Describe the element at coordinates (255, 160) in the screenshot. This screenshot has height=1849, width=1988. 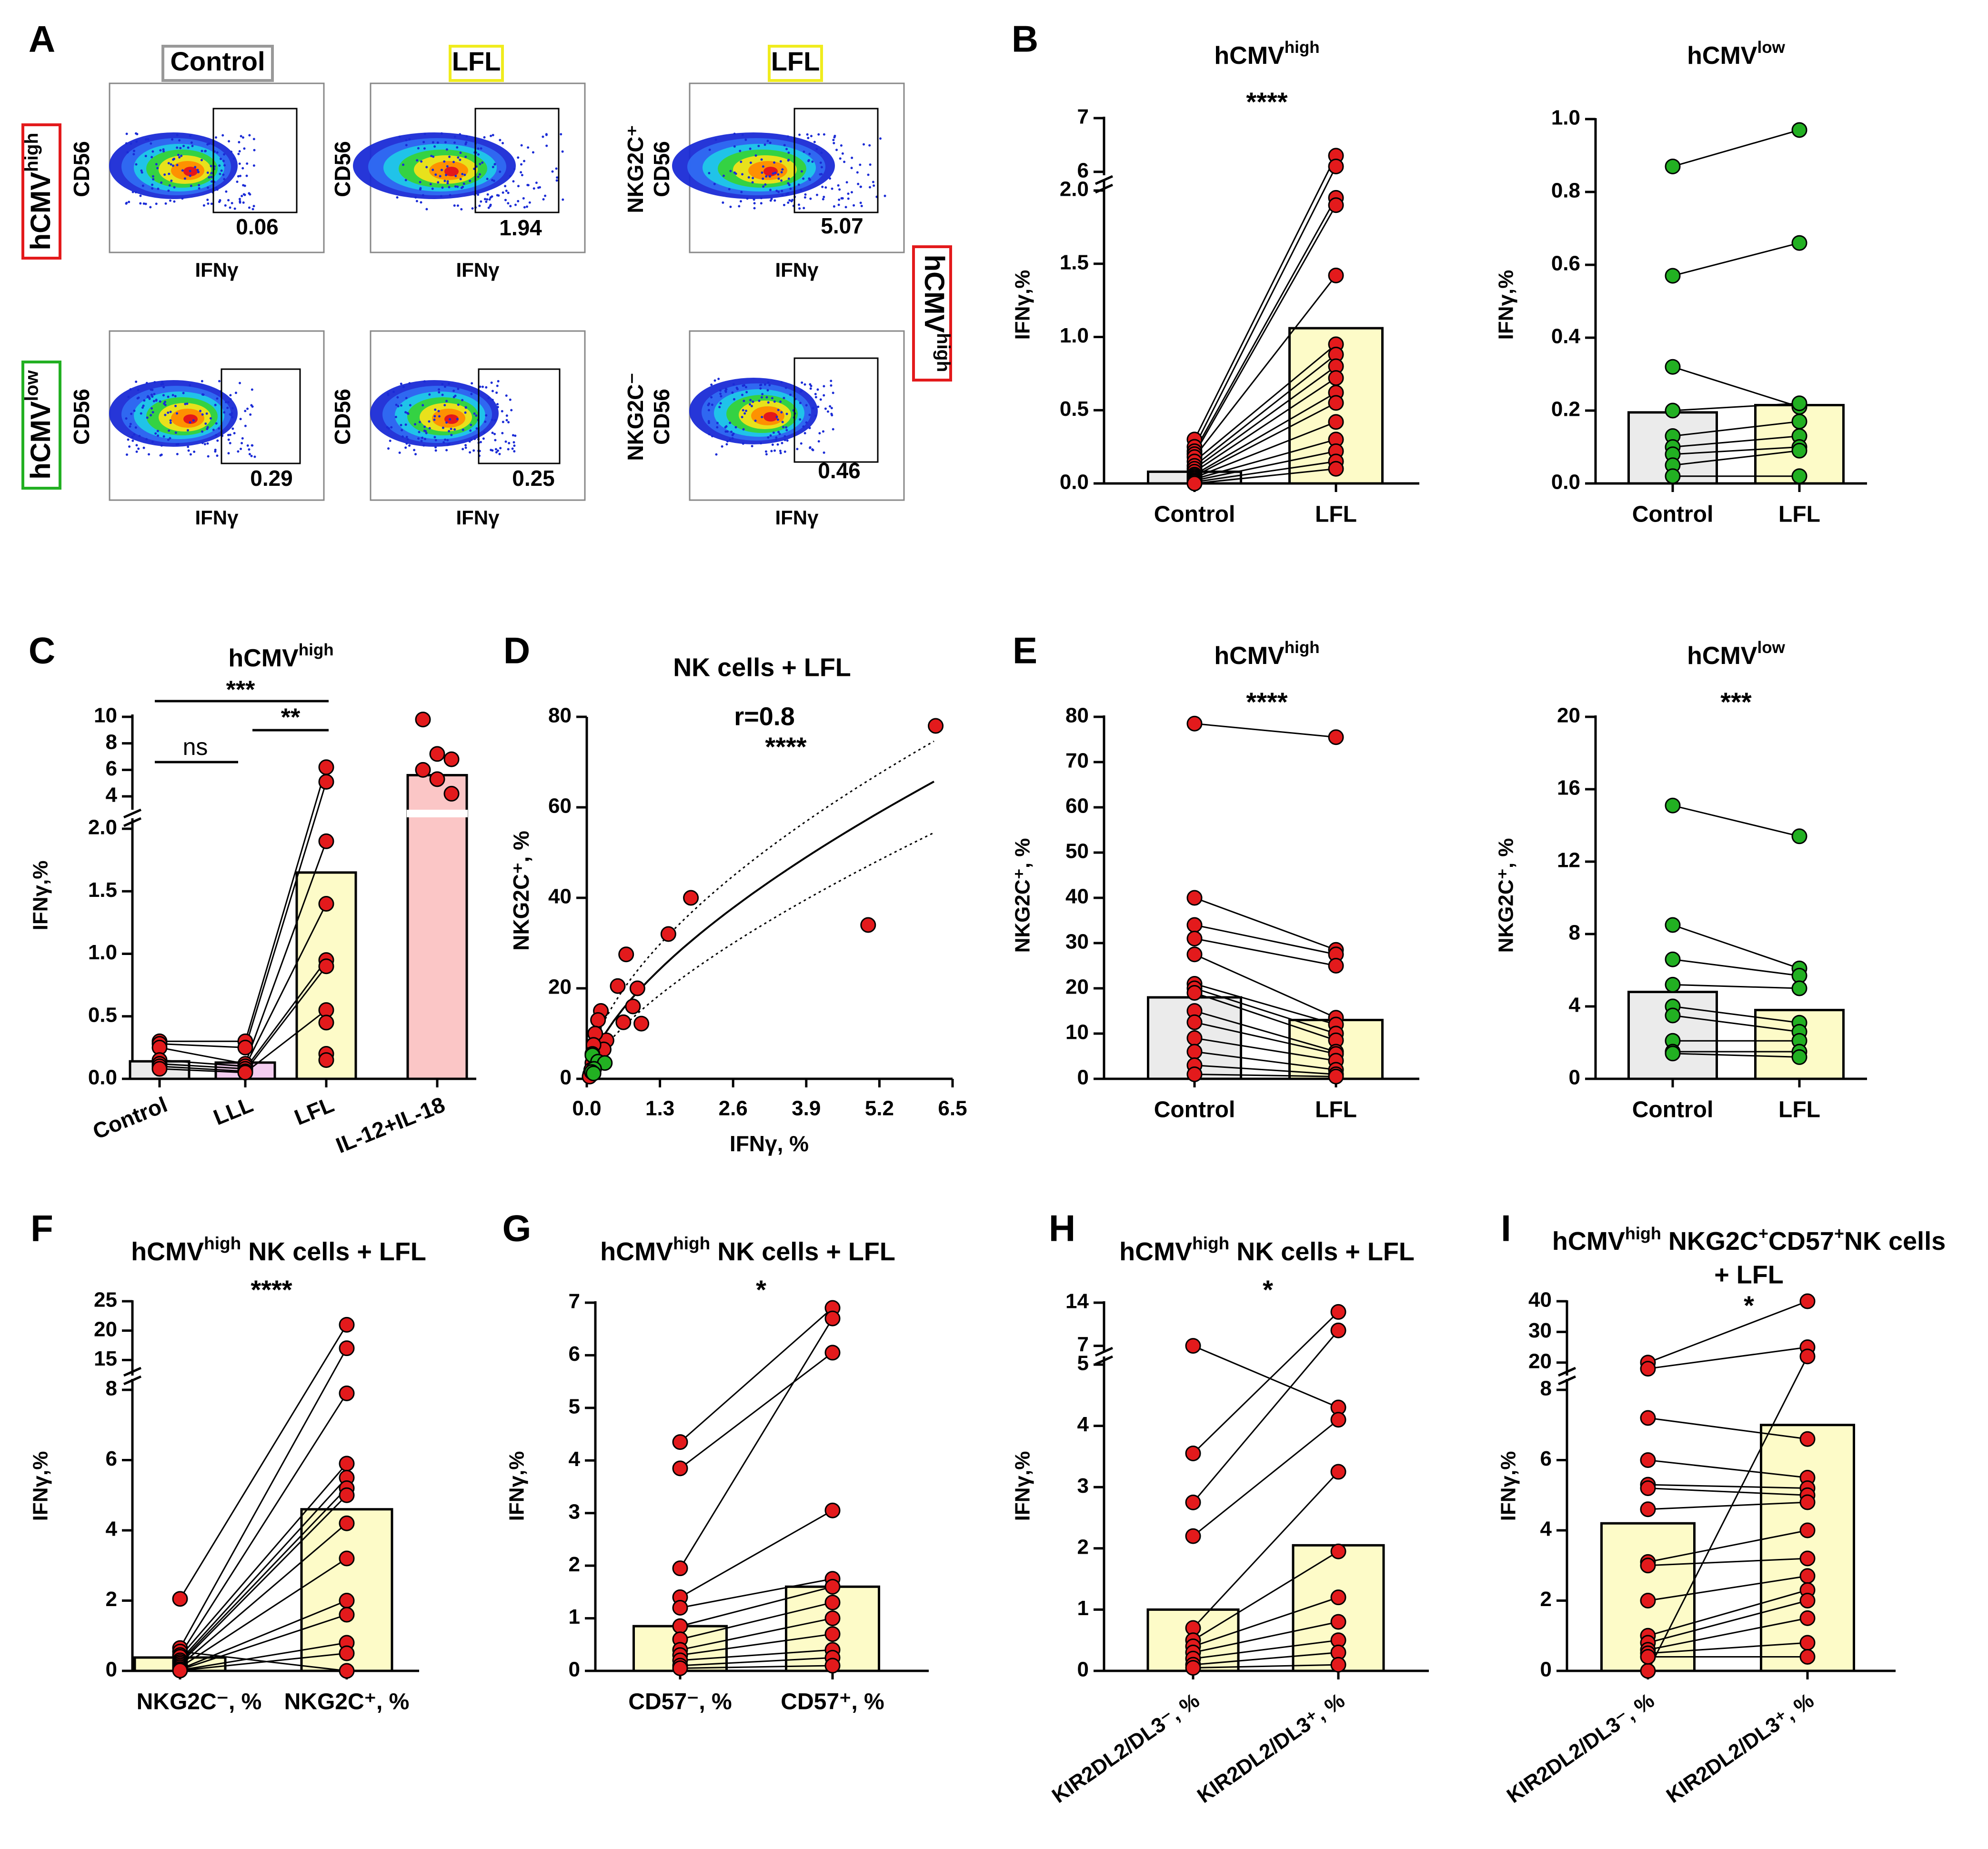
I see `flow-gate` at that location.